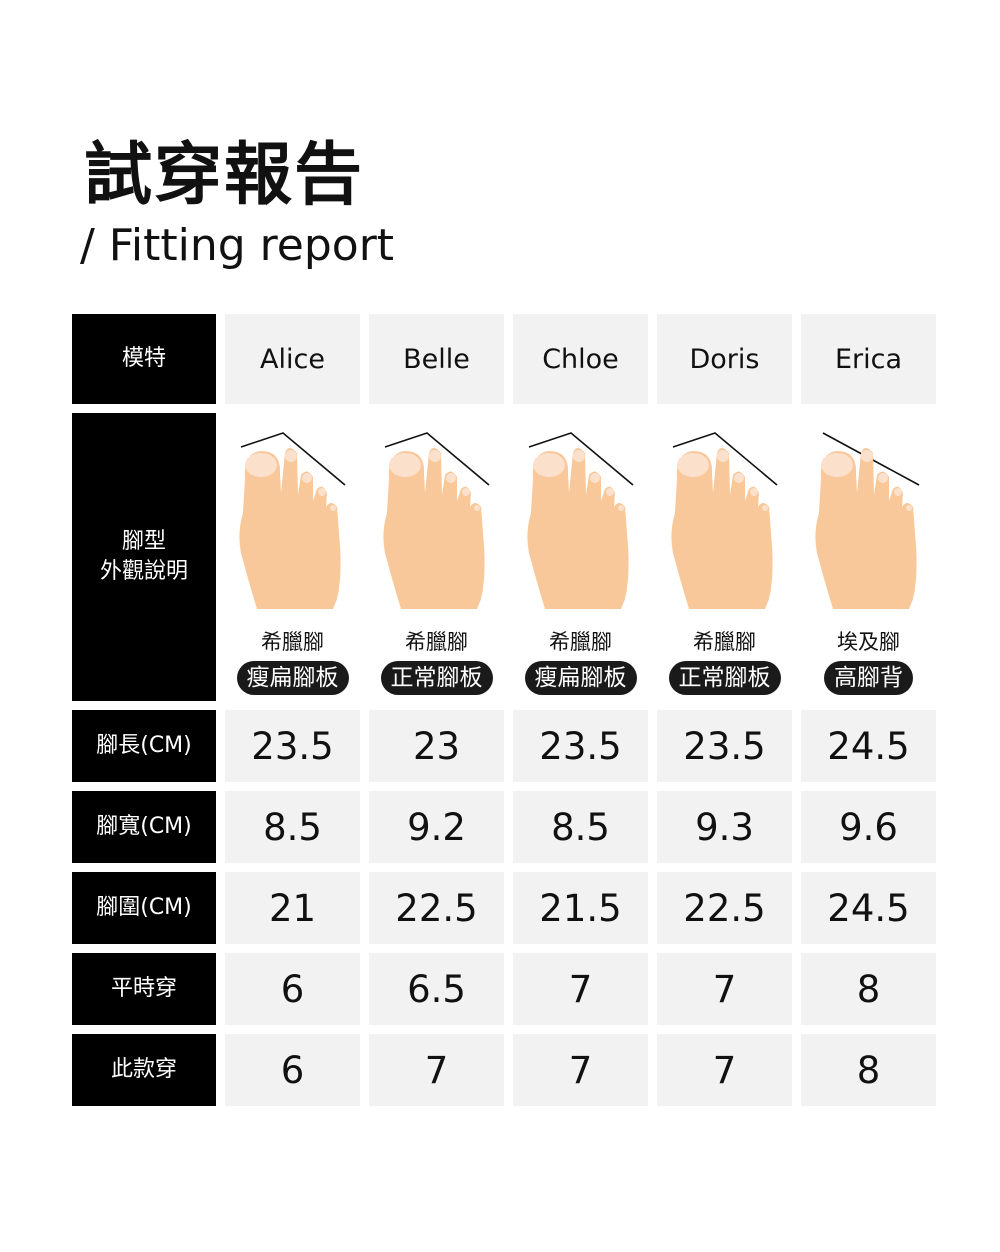 The height and width of the screenshot is (1252, 1000). I want to click on model-name: Belle, so click(436, 359).